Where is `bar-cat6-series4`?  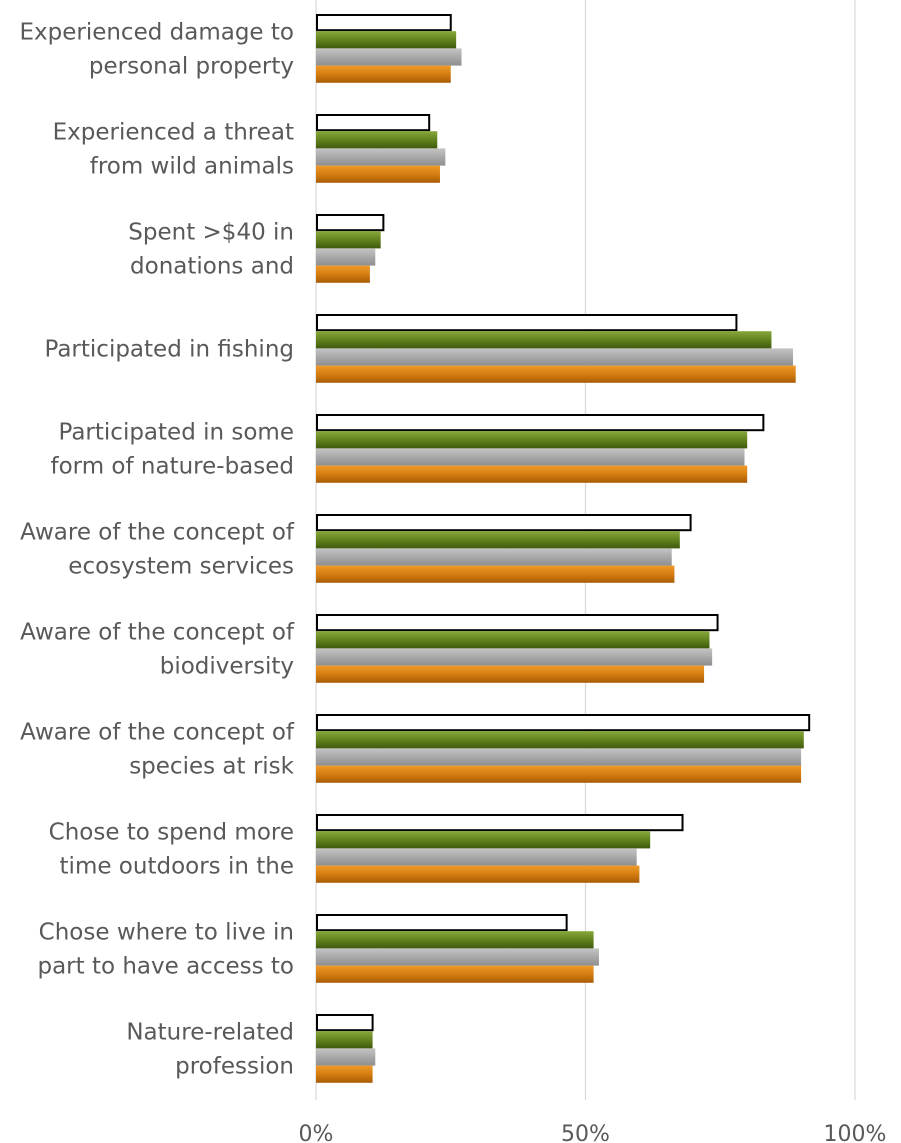 bar-cat6-series4 is located at coordinates (495, 574).